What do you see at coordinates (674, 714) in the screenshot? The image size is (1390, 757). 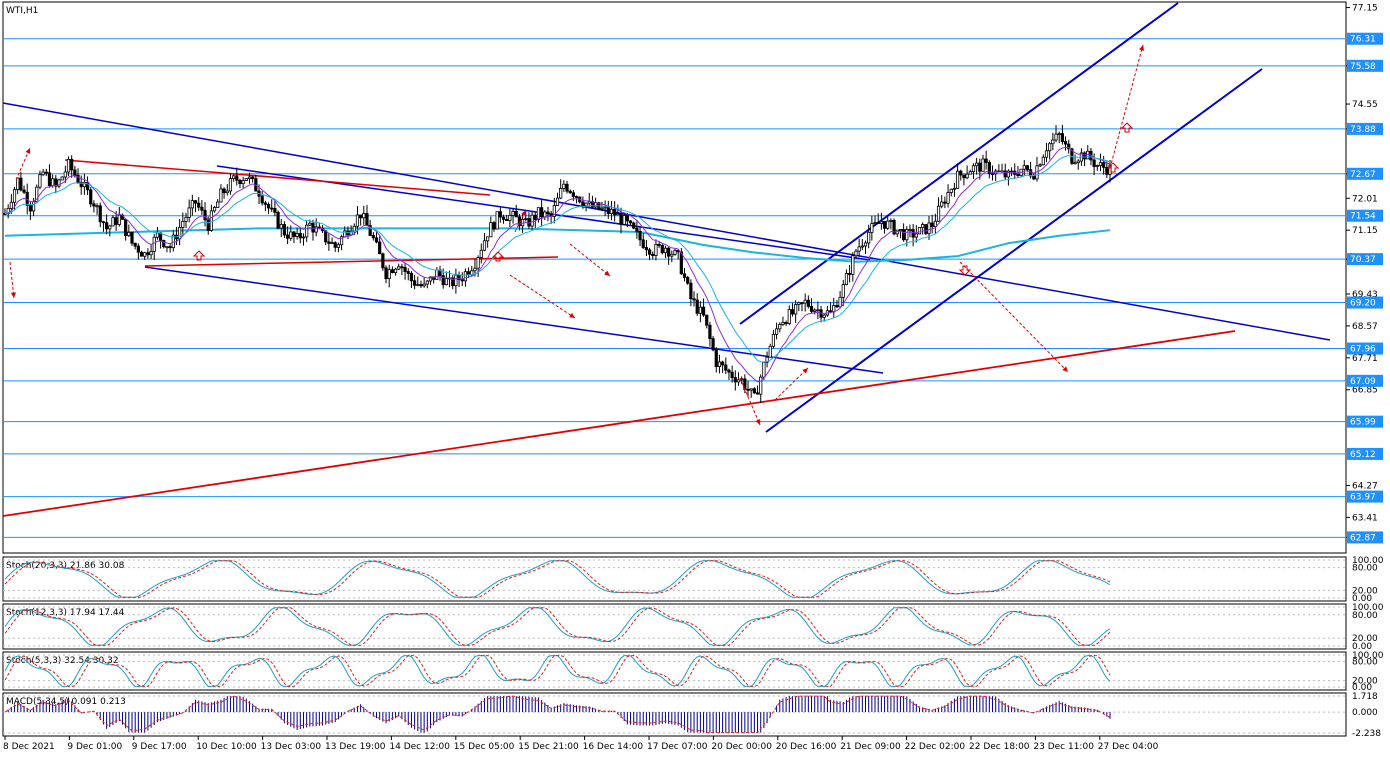 I see `indicator-frame` at bounding box center [674, 714].